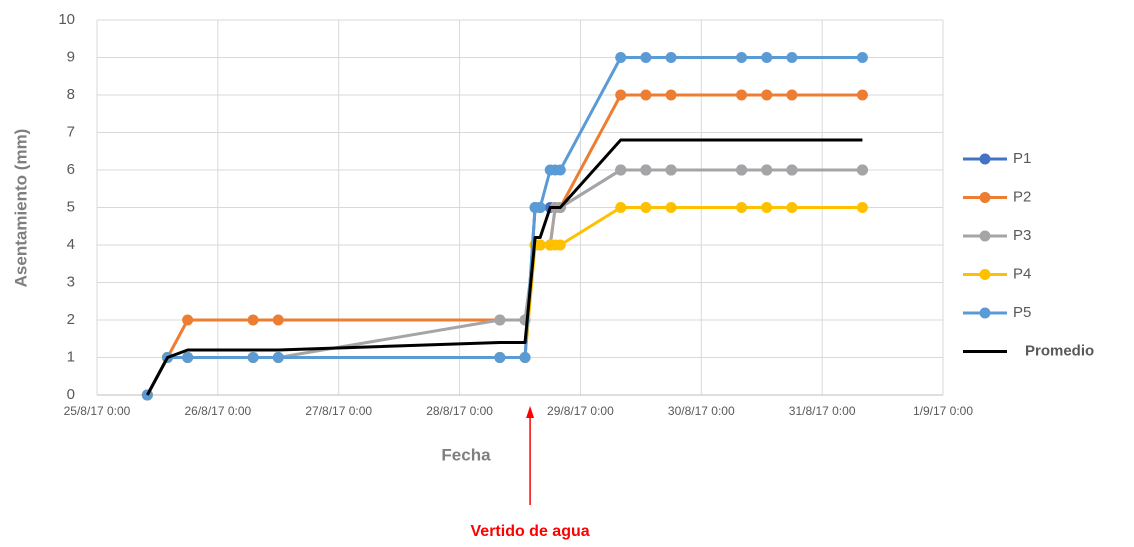 The height and width of the screenshot is (547, 1134). I want to click on x-tick-label: 28/8/17 0:00, so click(459, 411).